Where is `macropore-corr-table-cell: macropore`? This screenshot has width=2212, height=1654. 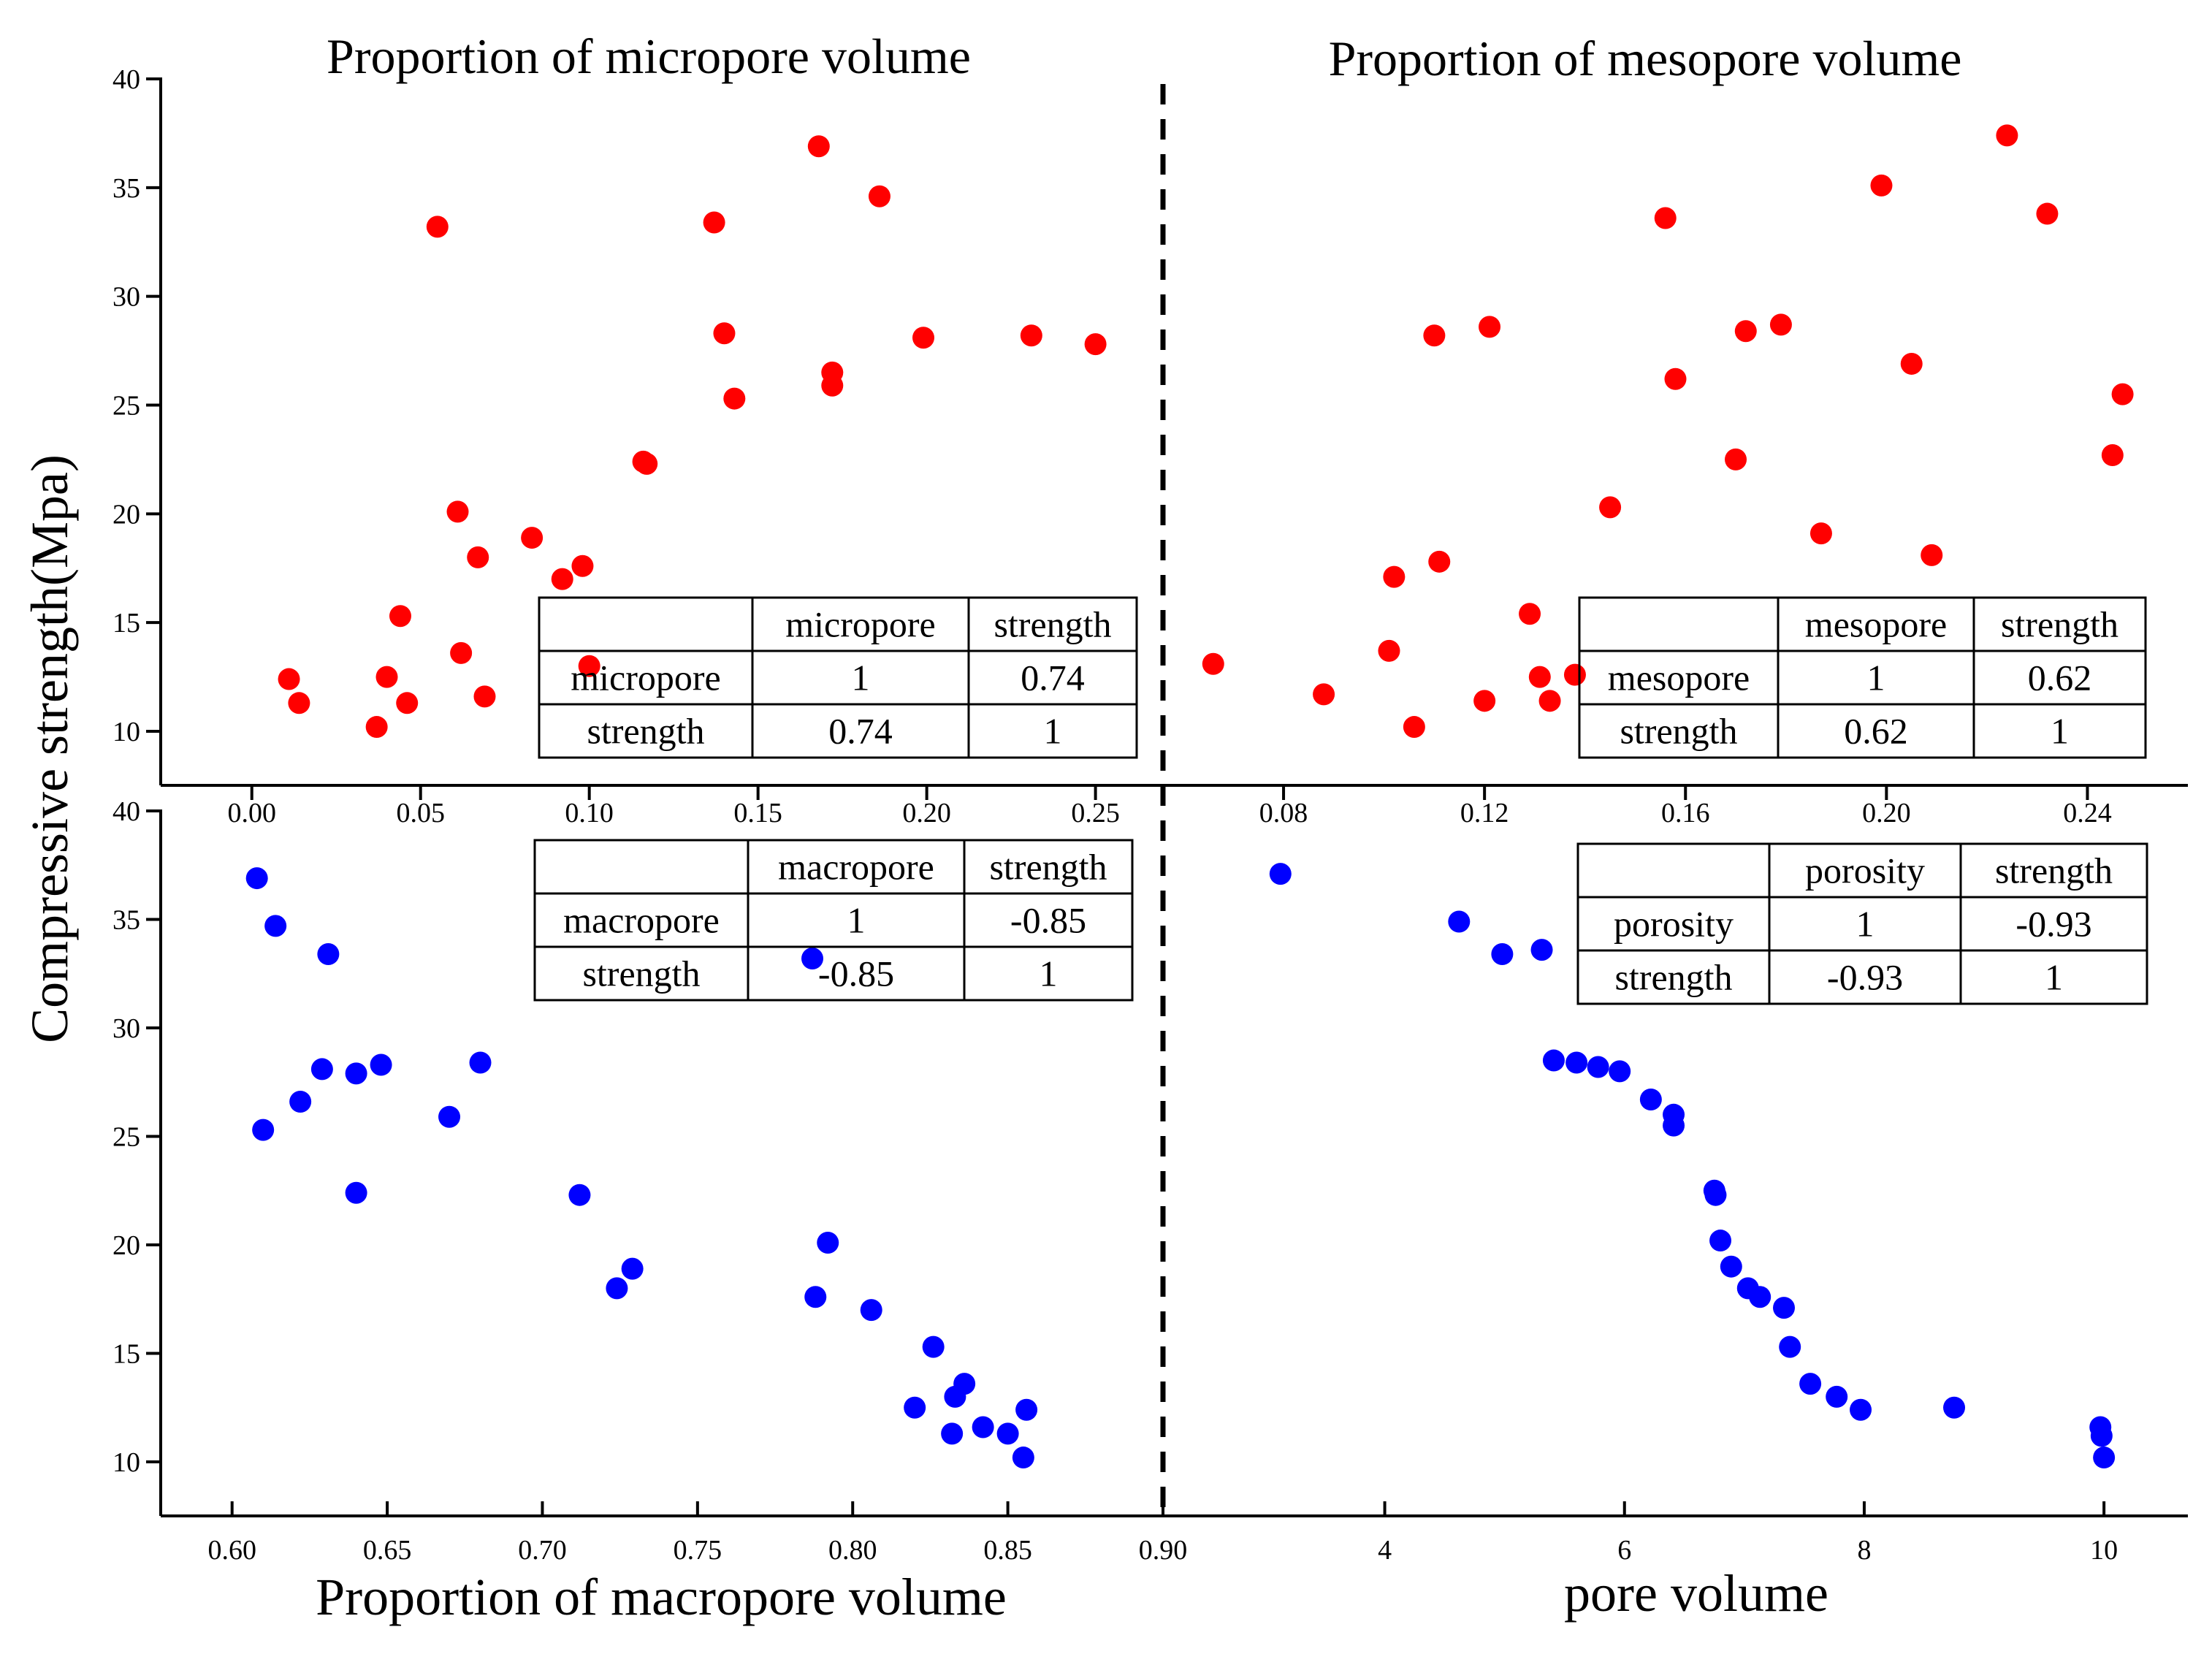 macropore-corr-table-cell: macropore is located at coordinates (641, 920).